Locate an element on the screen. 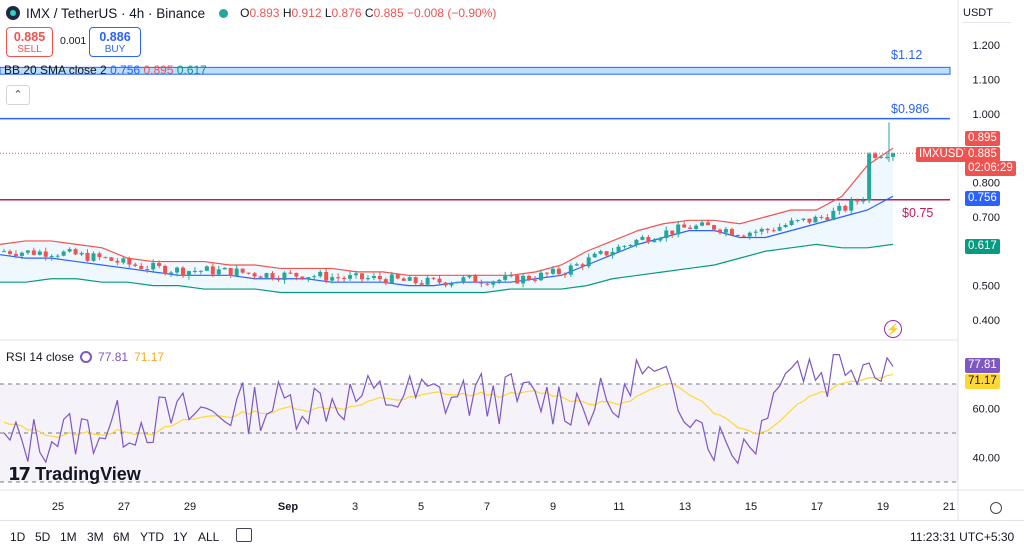 This screenshot has height=549, width=1024. currency-selector: USDT is located at coordinates (987, 13).